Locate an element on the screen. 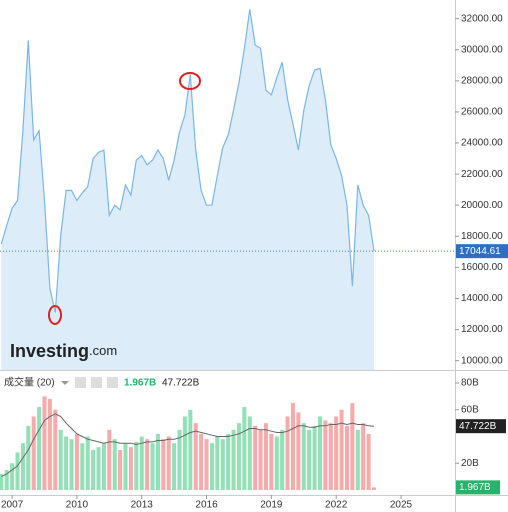 This screenshot has width=508, height=512. x-tick-label: 2016 is located at coordinates (206, 505).